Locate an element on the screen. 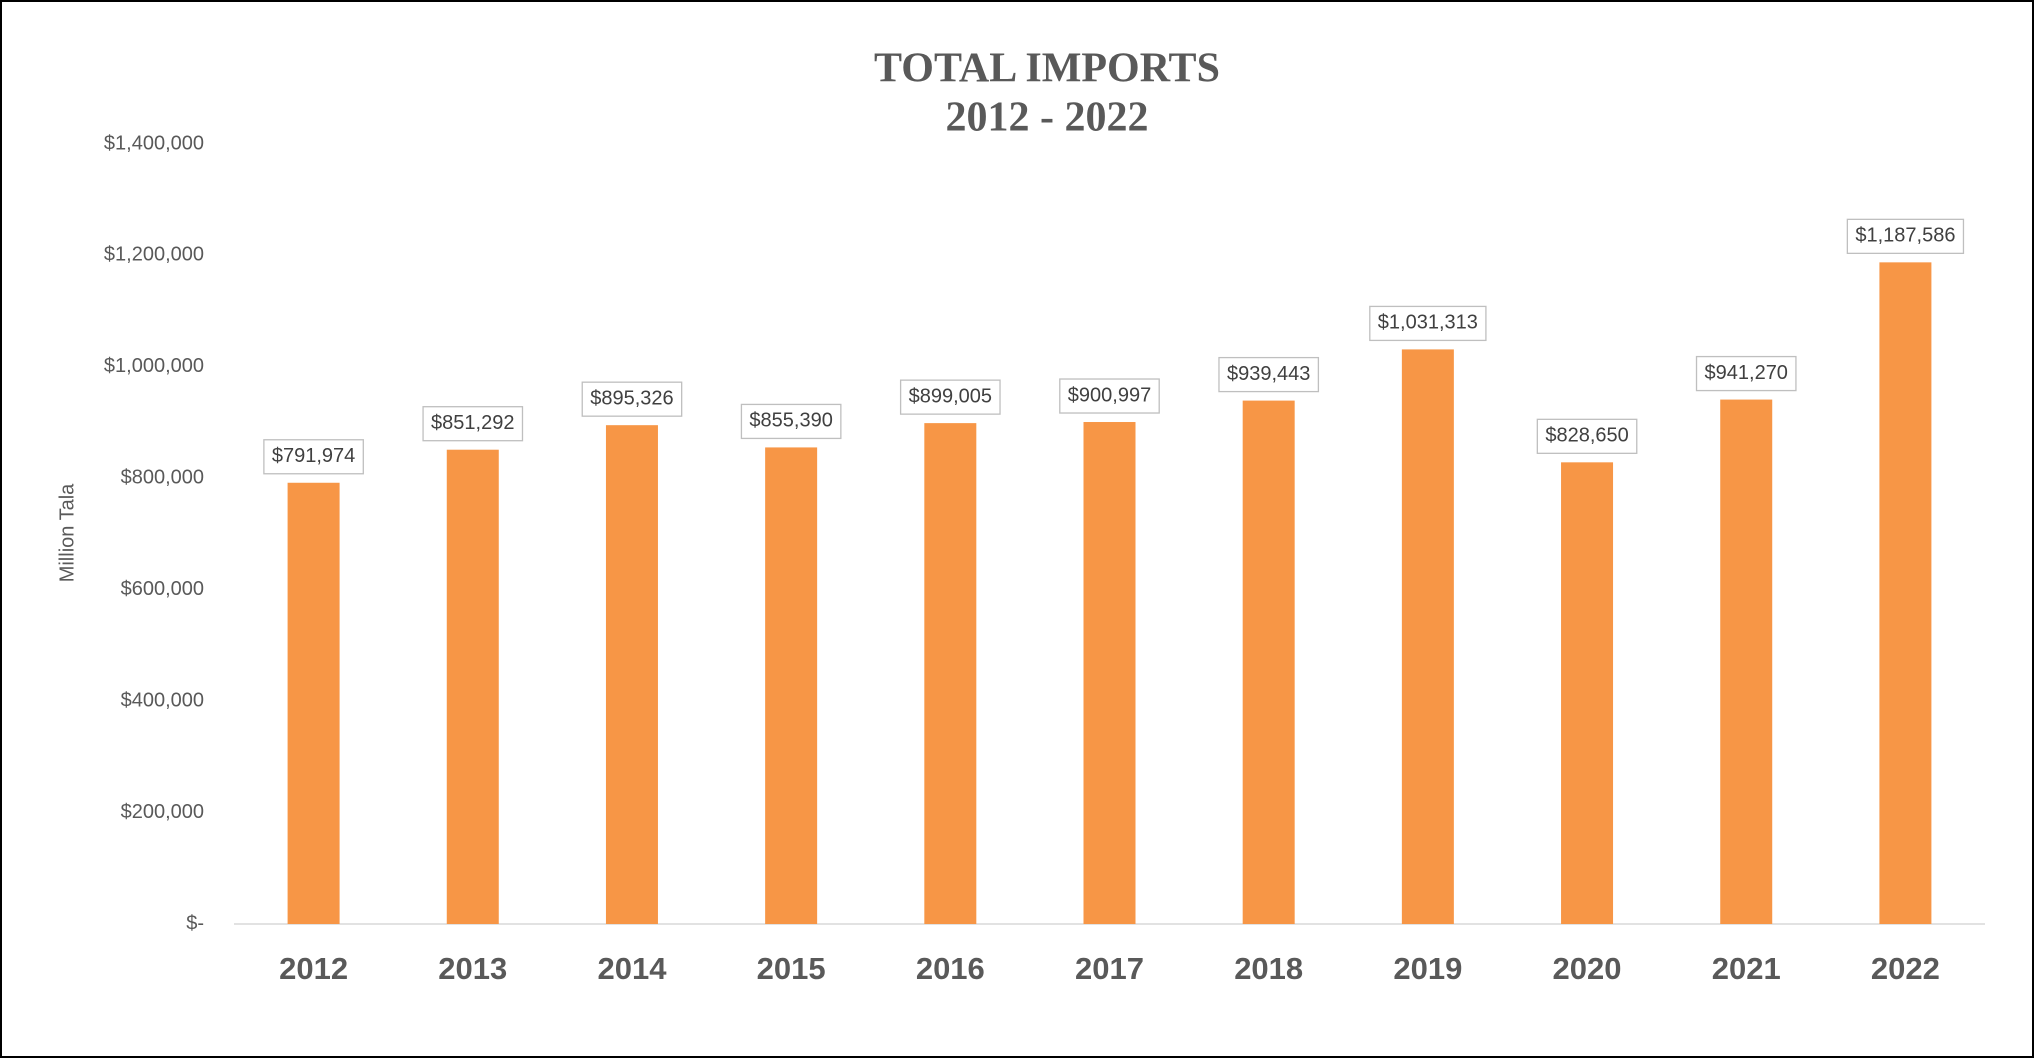 The image size is (2034, 1058). data-label: $851,292 is located at coordinates (472, 423).